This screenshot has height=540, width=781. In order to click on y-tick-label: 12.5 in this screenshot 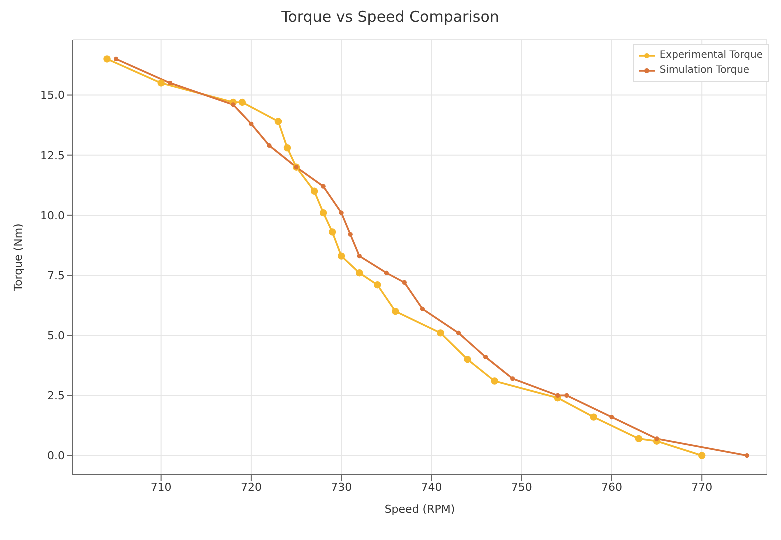, I will do `click(52, 155)`.